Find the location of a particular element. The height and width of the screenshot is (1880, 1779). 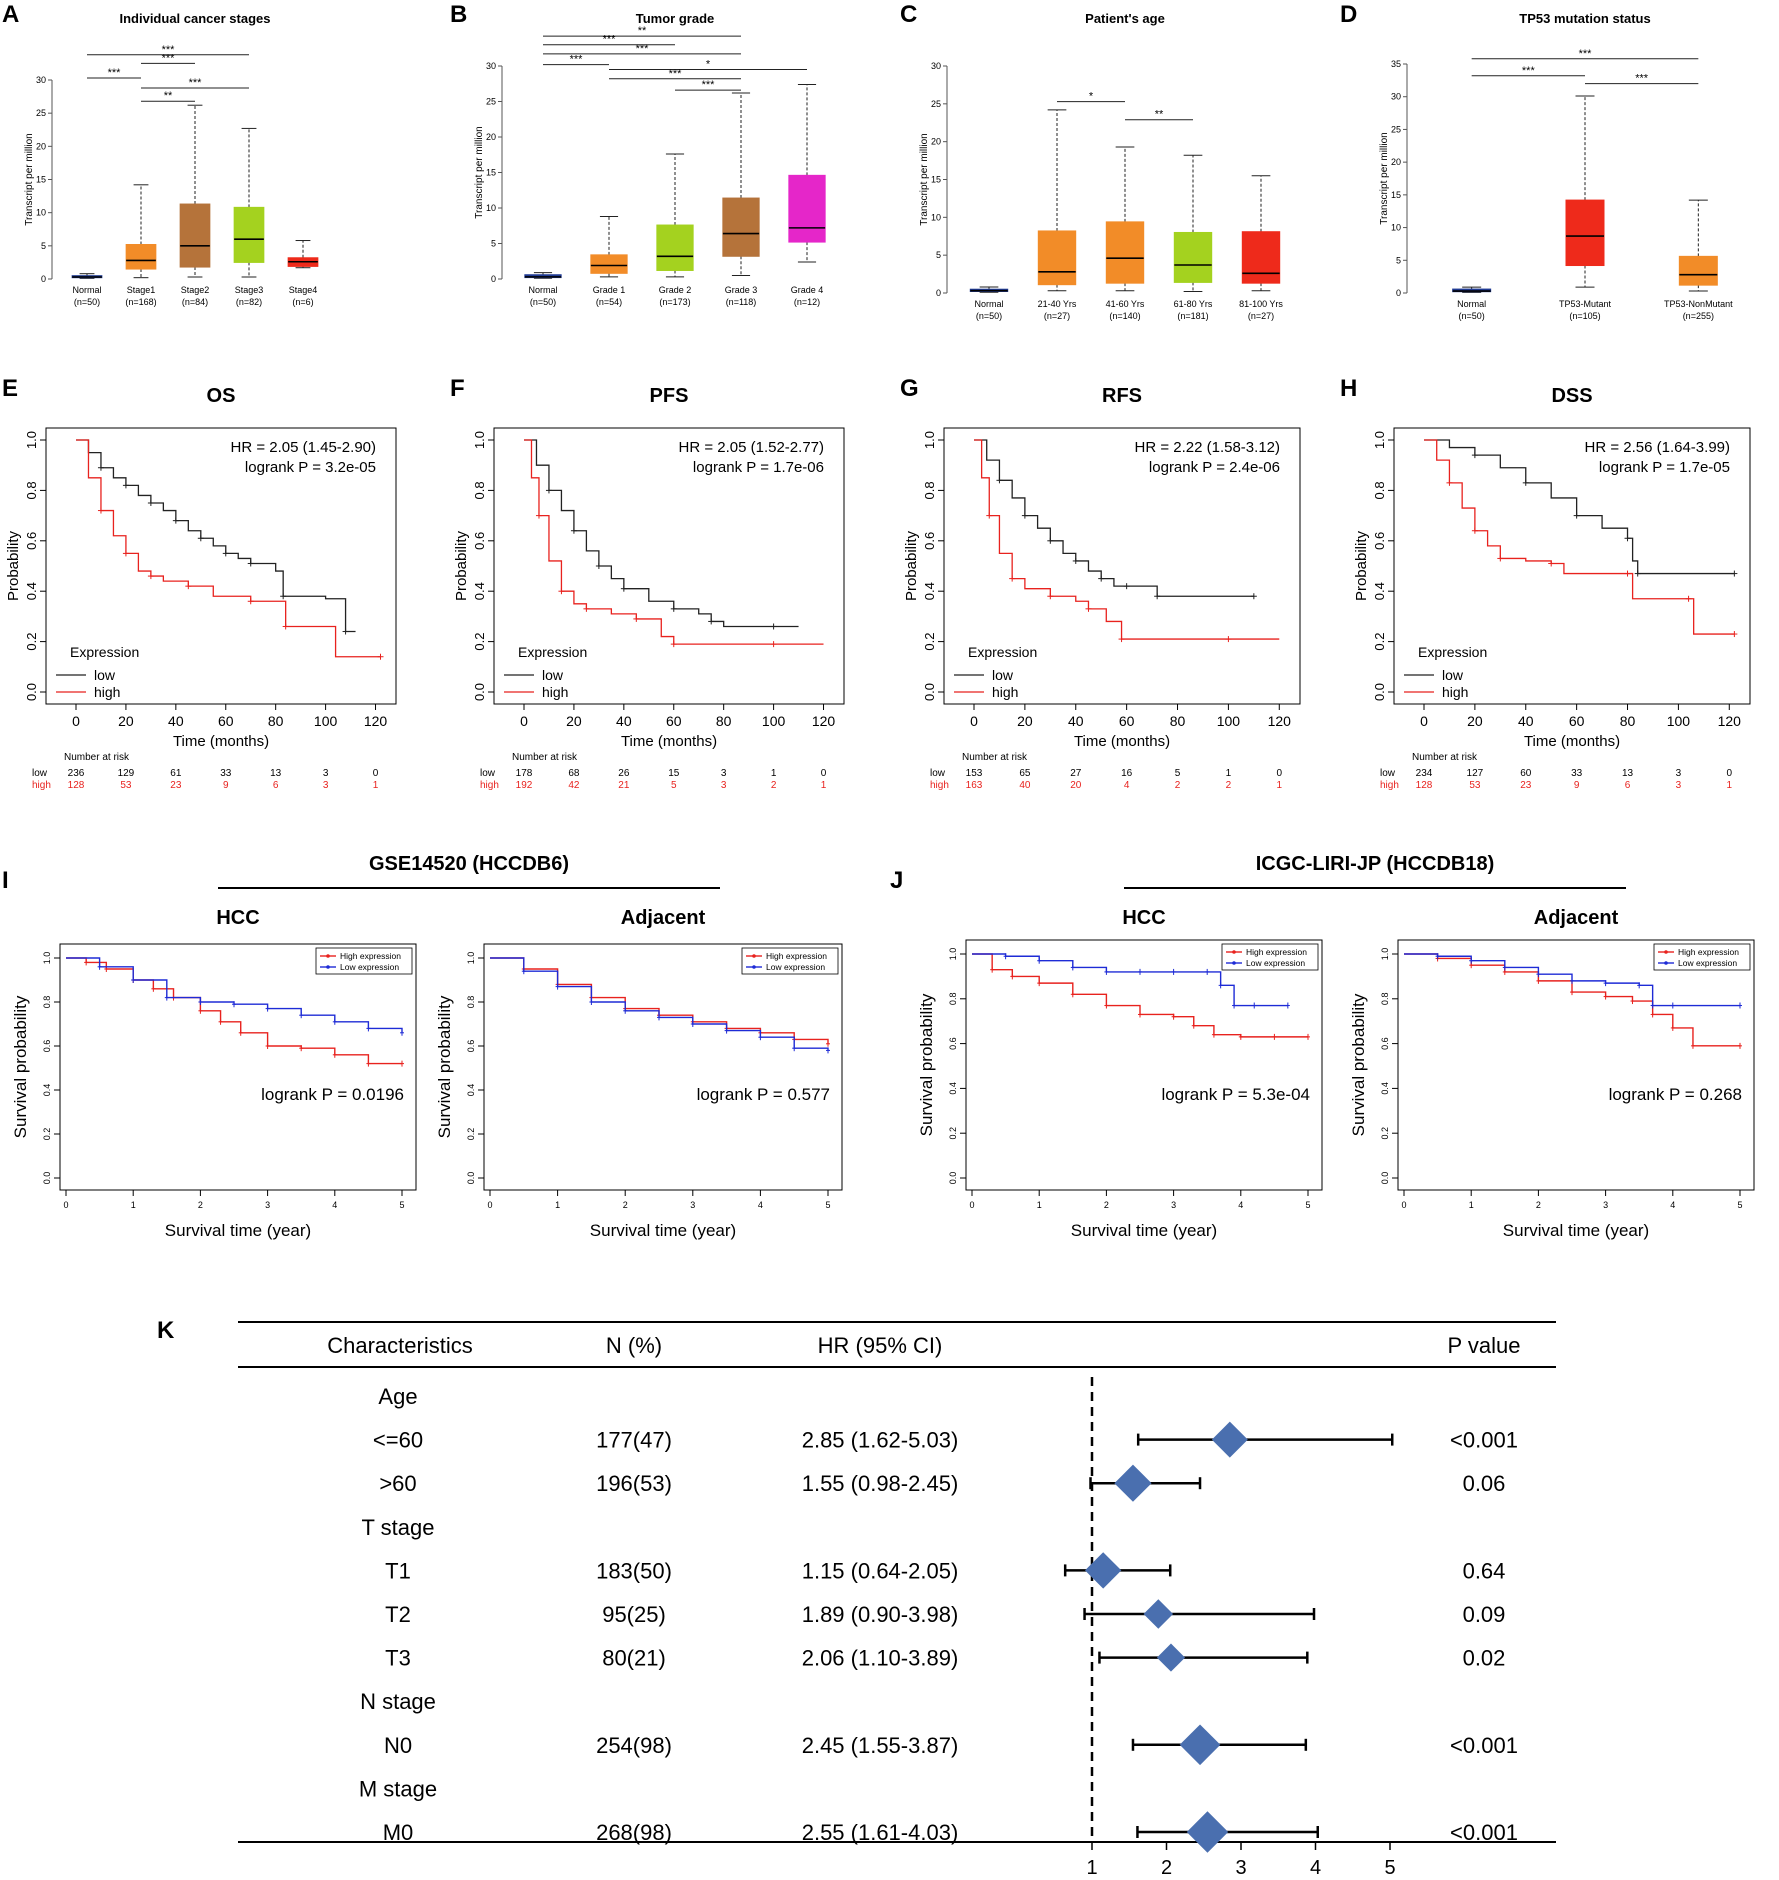

y-axis-label: Survival probability is located at coordinates (444, 1066).